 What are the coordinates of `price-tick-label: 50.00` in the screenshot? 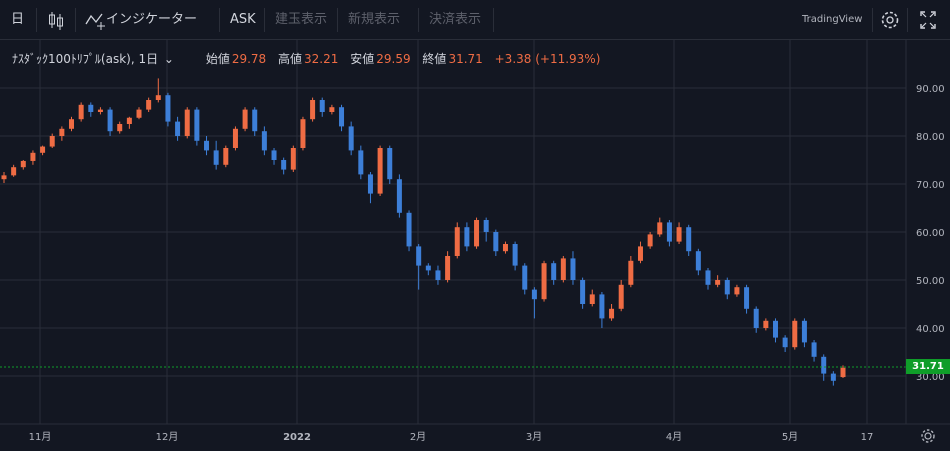 It's located at (930, 281).